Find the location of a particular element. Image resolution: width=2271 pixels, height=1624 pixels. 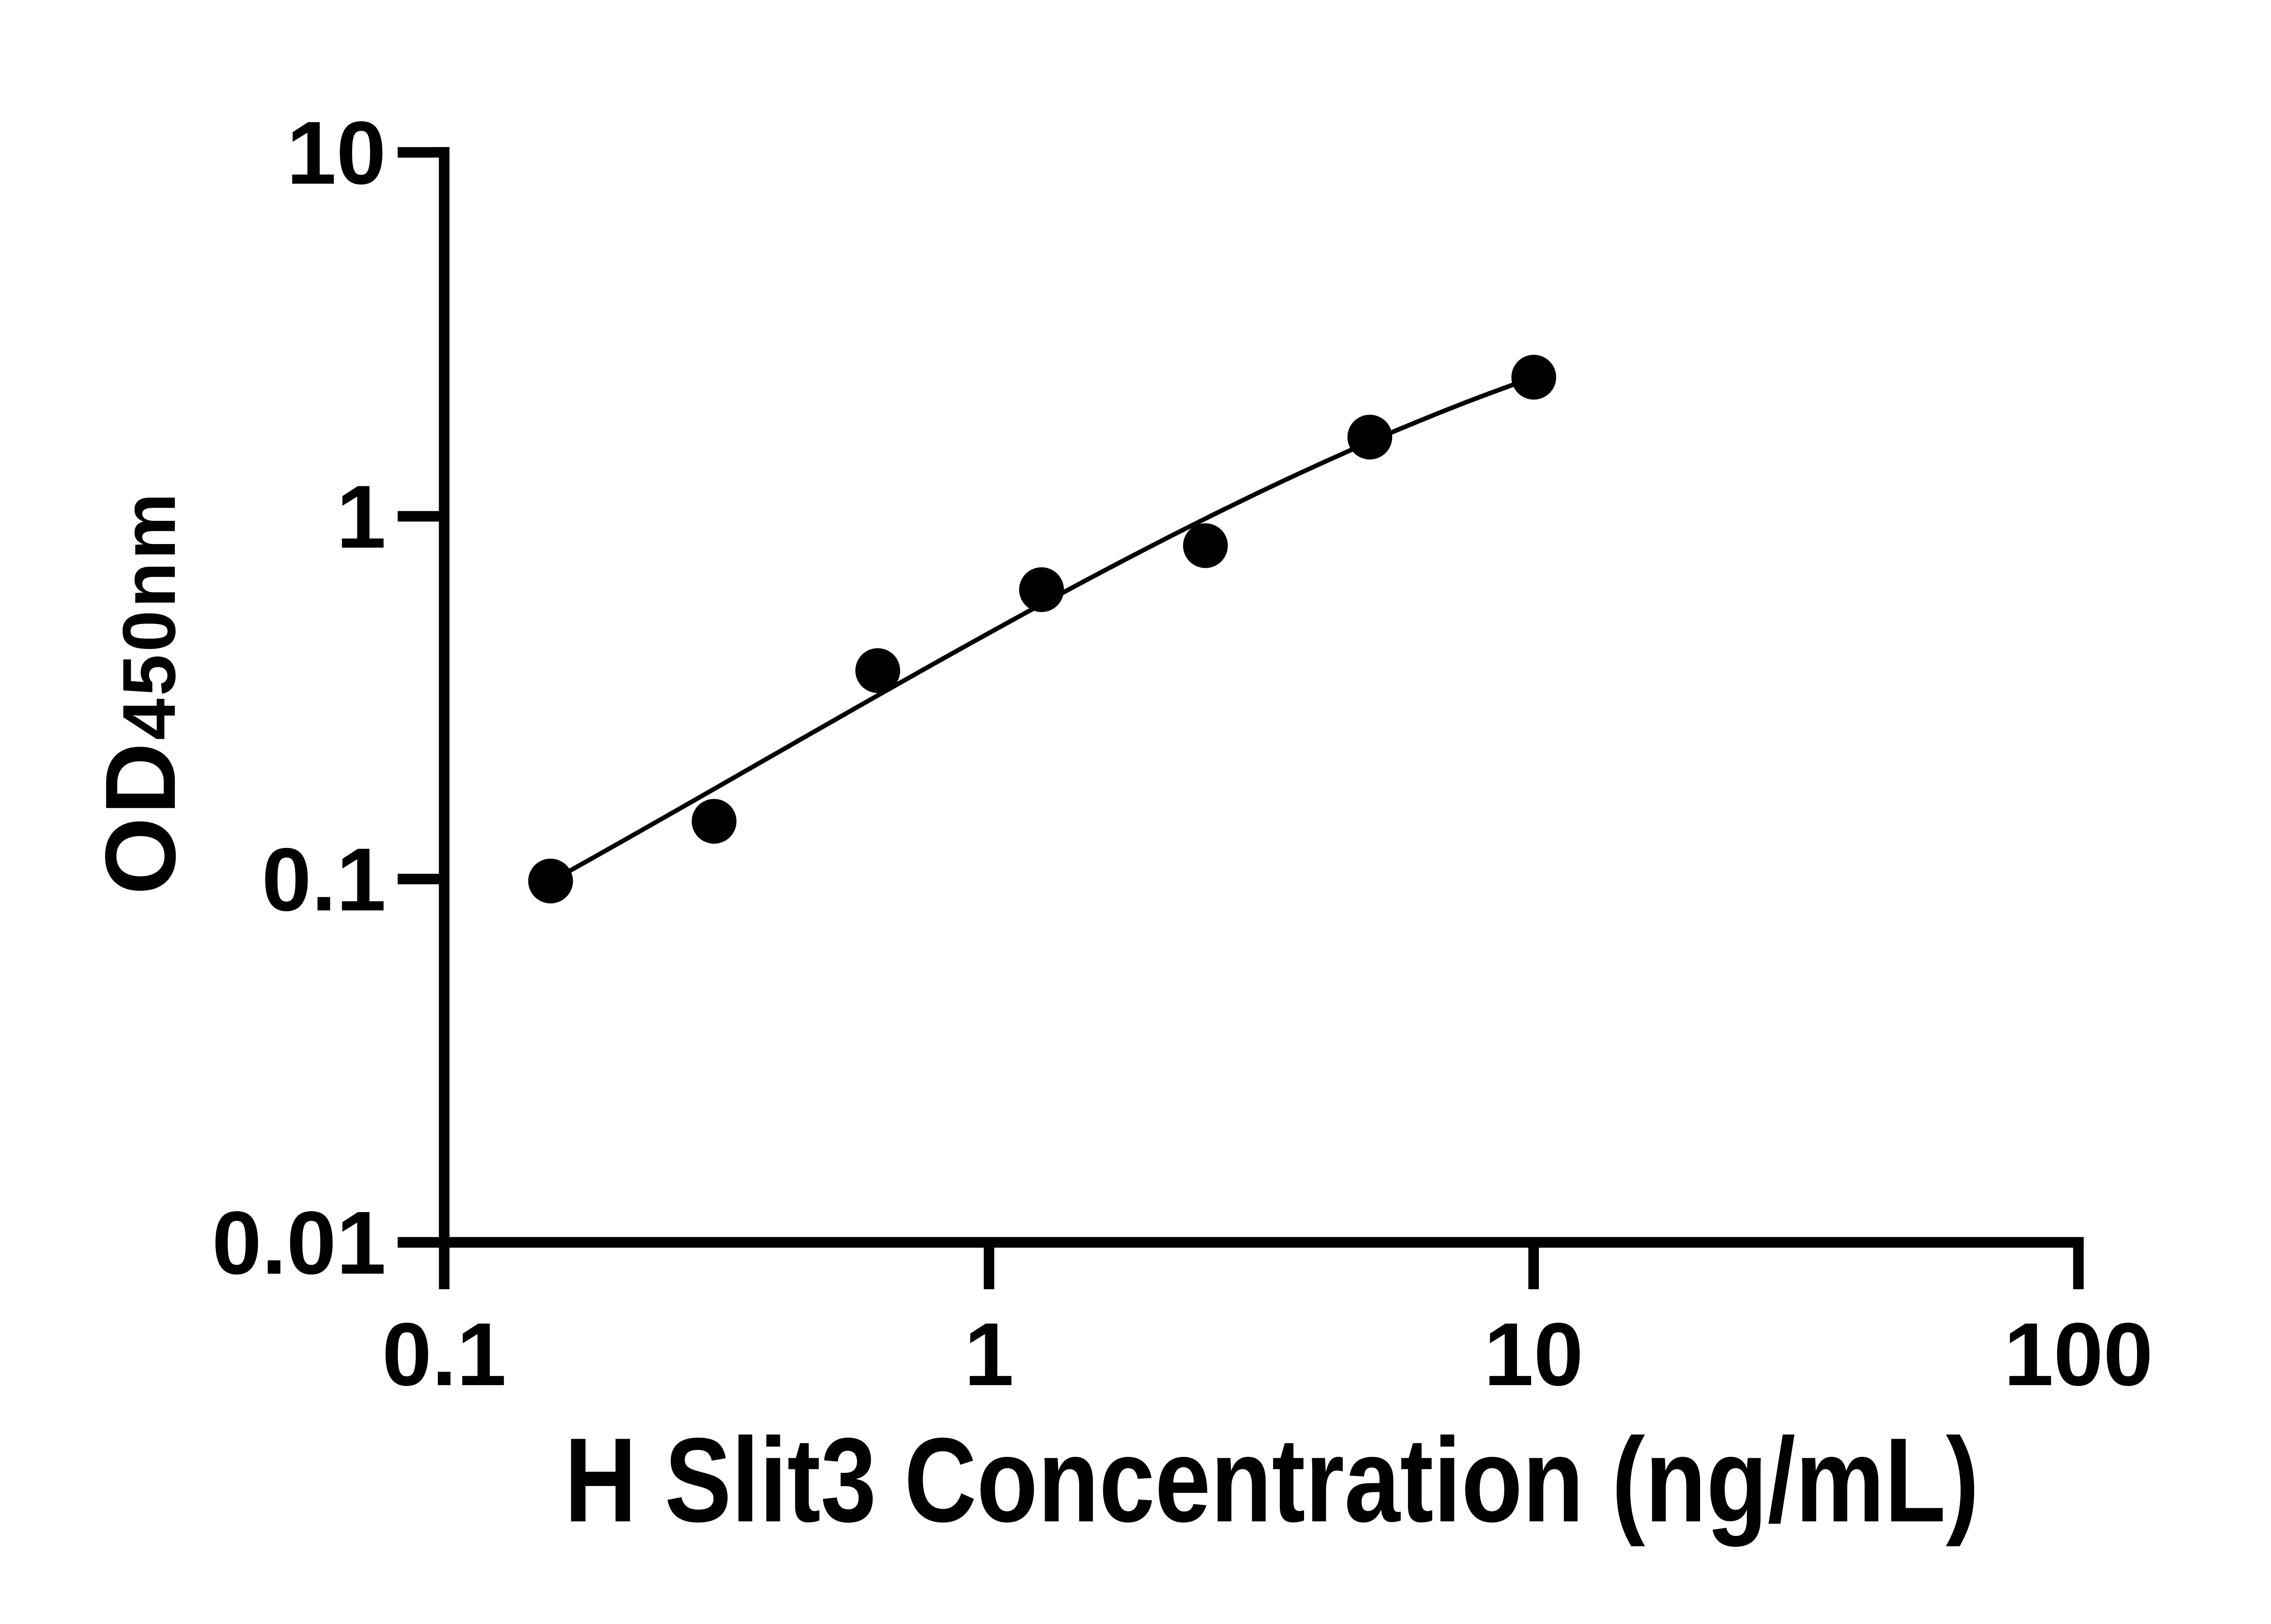

svg-text: OD450nm is located at coordinates (140, 694).